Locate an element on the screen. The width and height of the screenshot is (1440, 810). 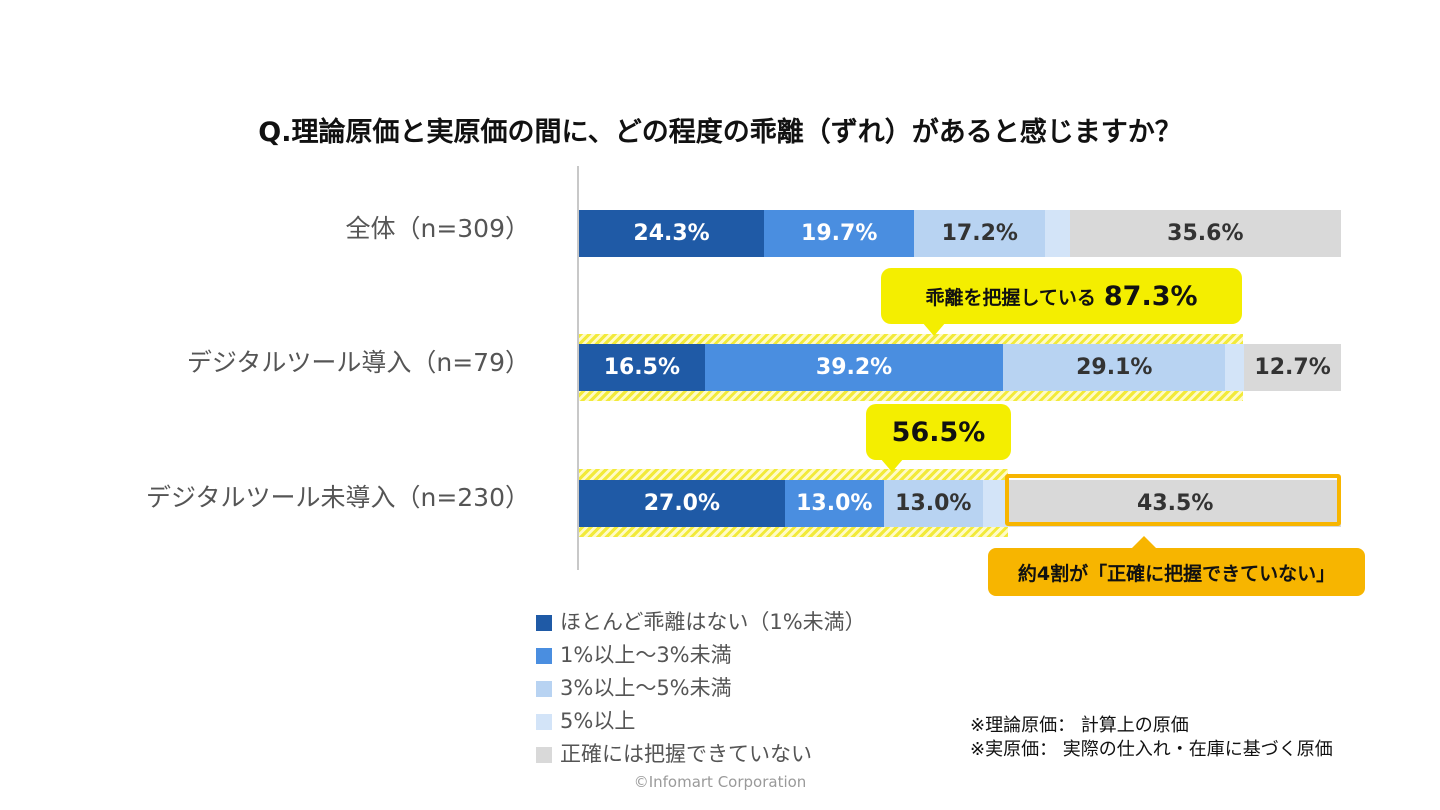
legend-label: 1%以上～3%未満 is located at coordinates (646, 654).